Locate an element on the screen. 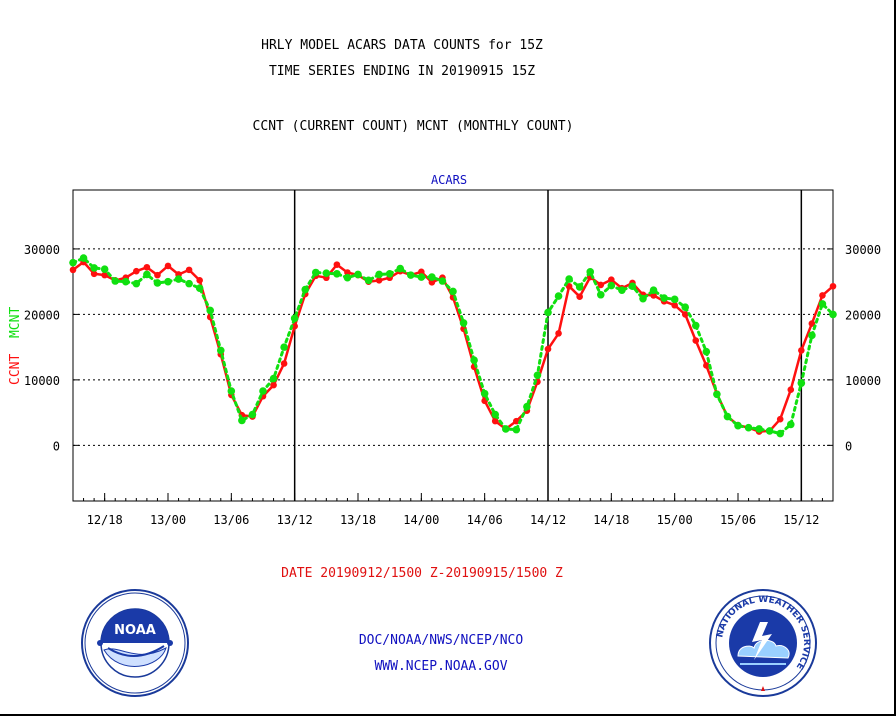  y-tick-label-right: 20000 is located at coordinates (863, 315).